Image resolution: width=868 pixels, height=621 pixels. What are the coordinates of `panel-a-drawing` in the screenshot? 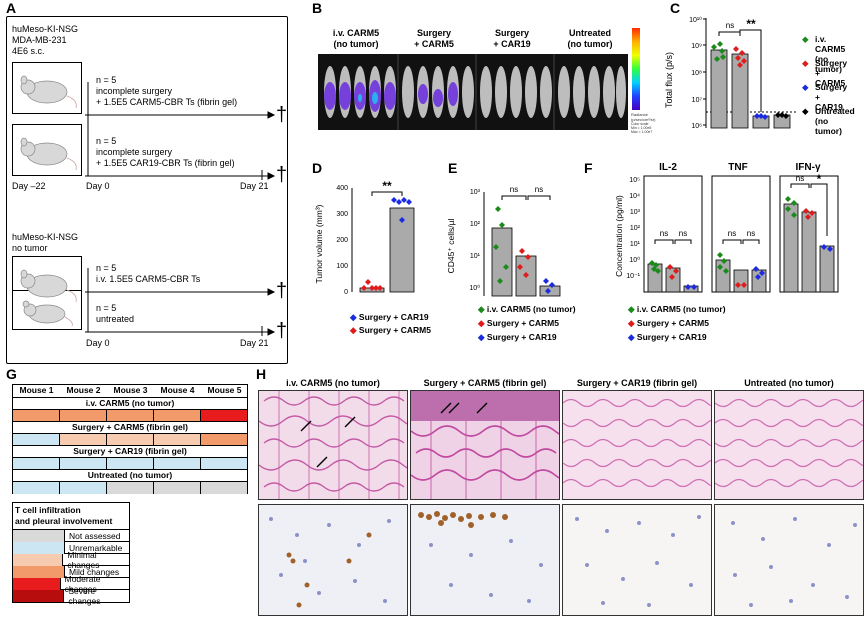 It's located at (148, 205).